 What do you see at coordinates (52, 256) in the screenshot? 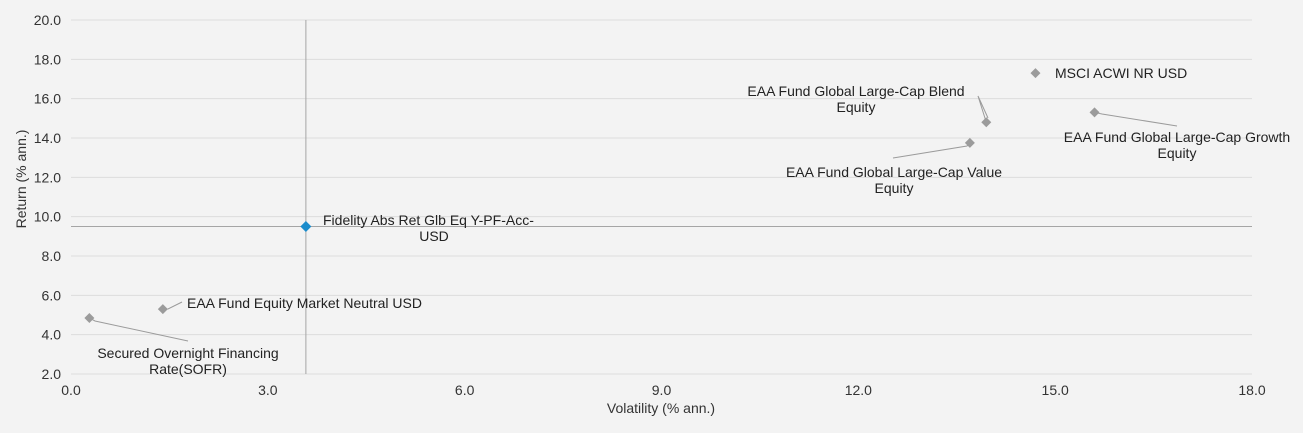
I see `y-tick-label: 8.0` at bounding box center [52, 256].